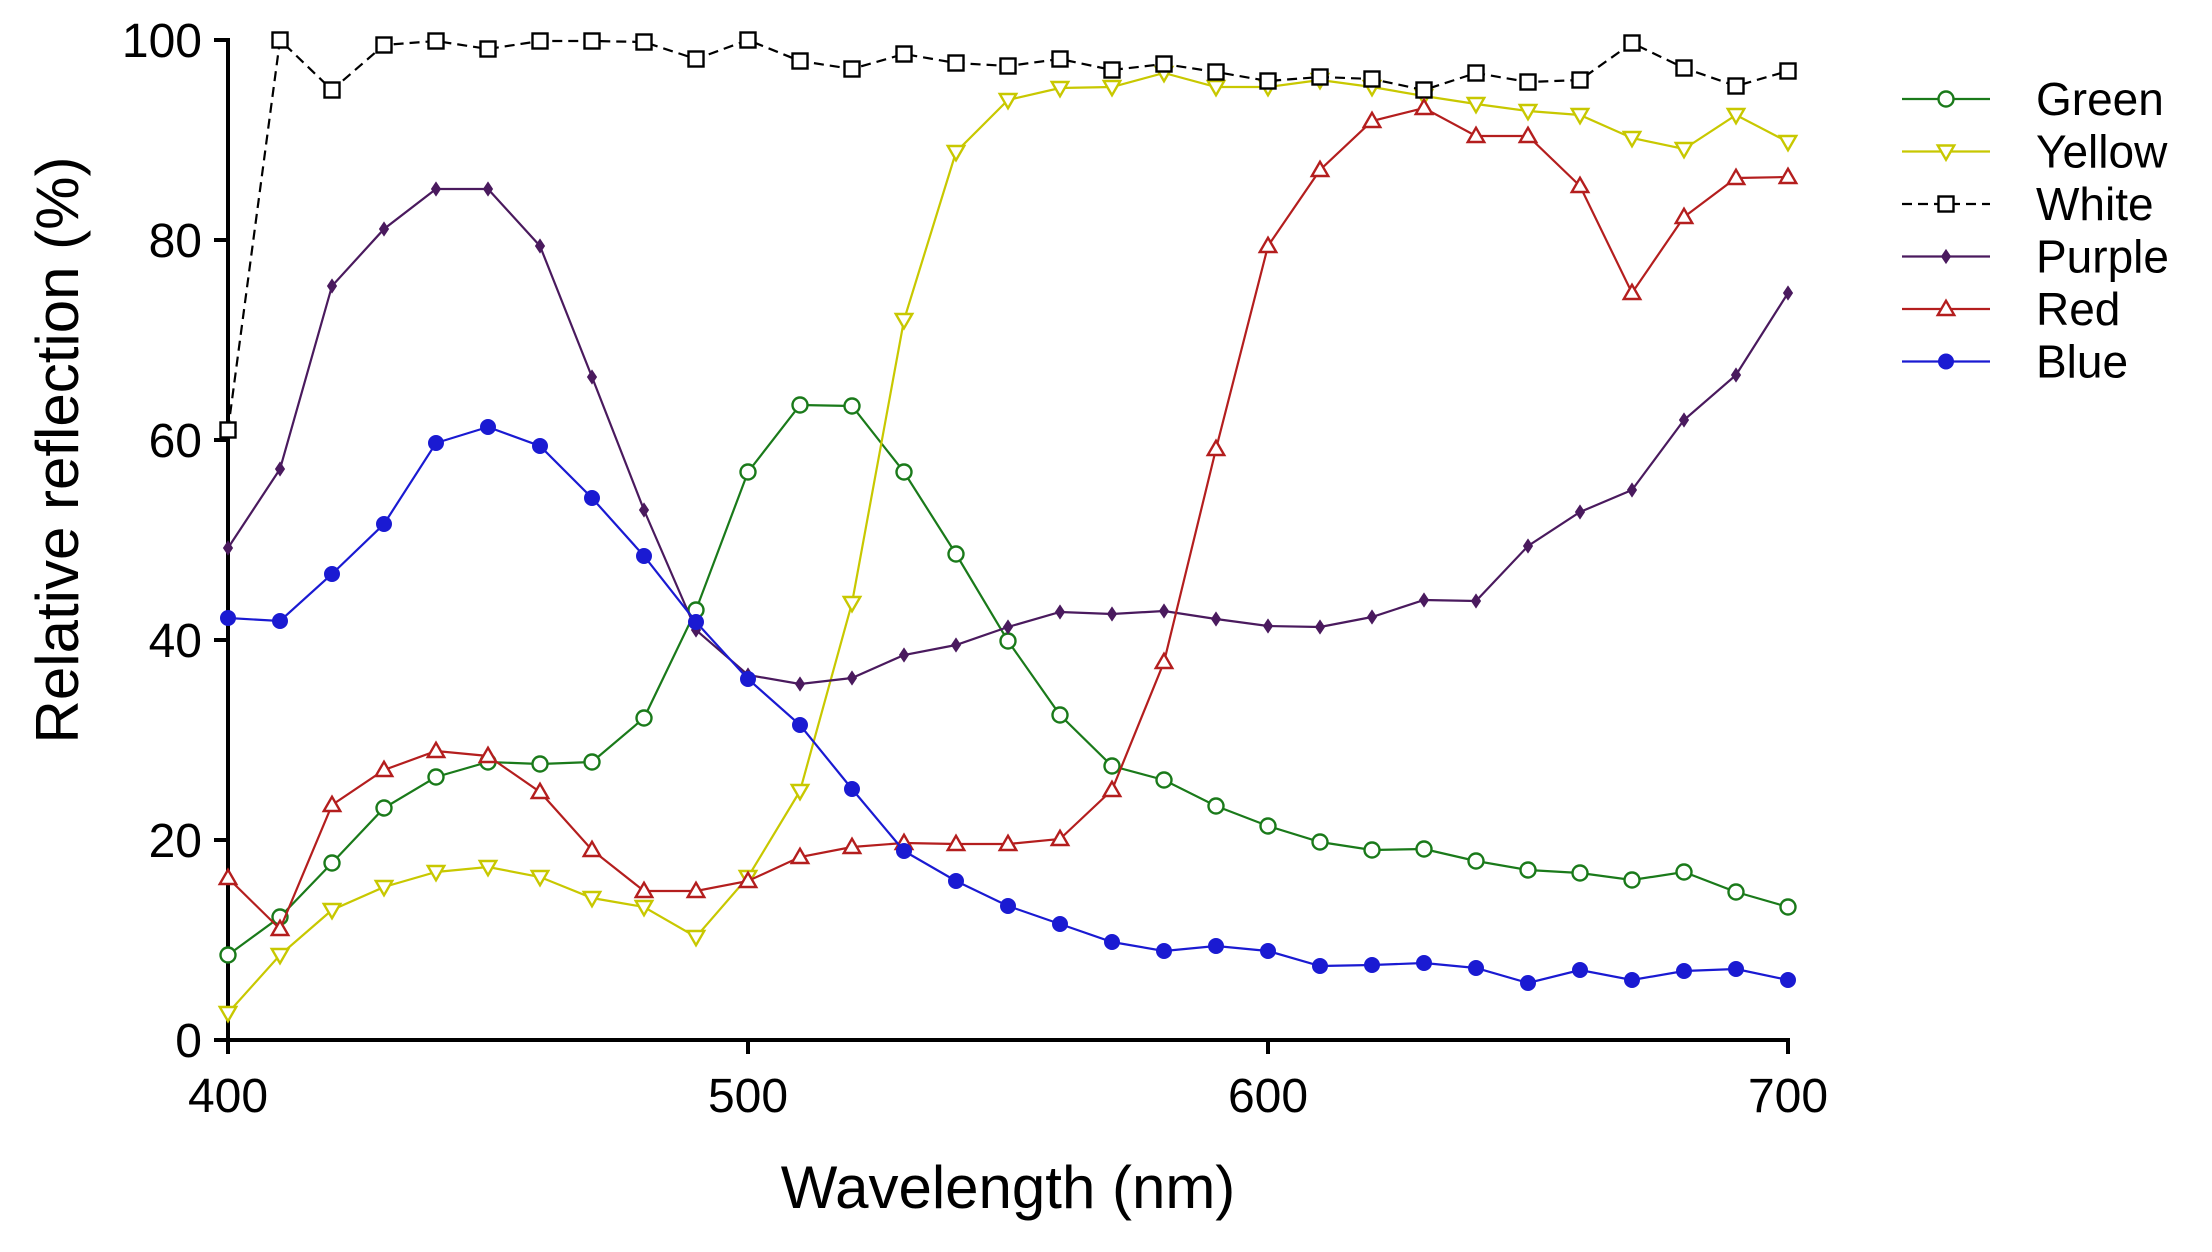 The height and width of the screenshot is (1252, 2212). I want to click on y-tick-label: 80, so click(175, 241).